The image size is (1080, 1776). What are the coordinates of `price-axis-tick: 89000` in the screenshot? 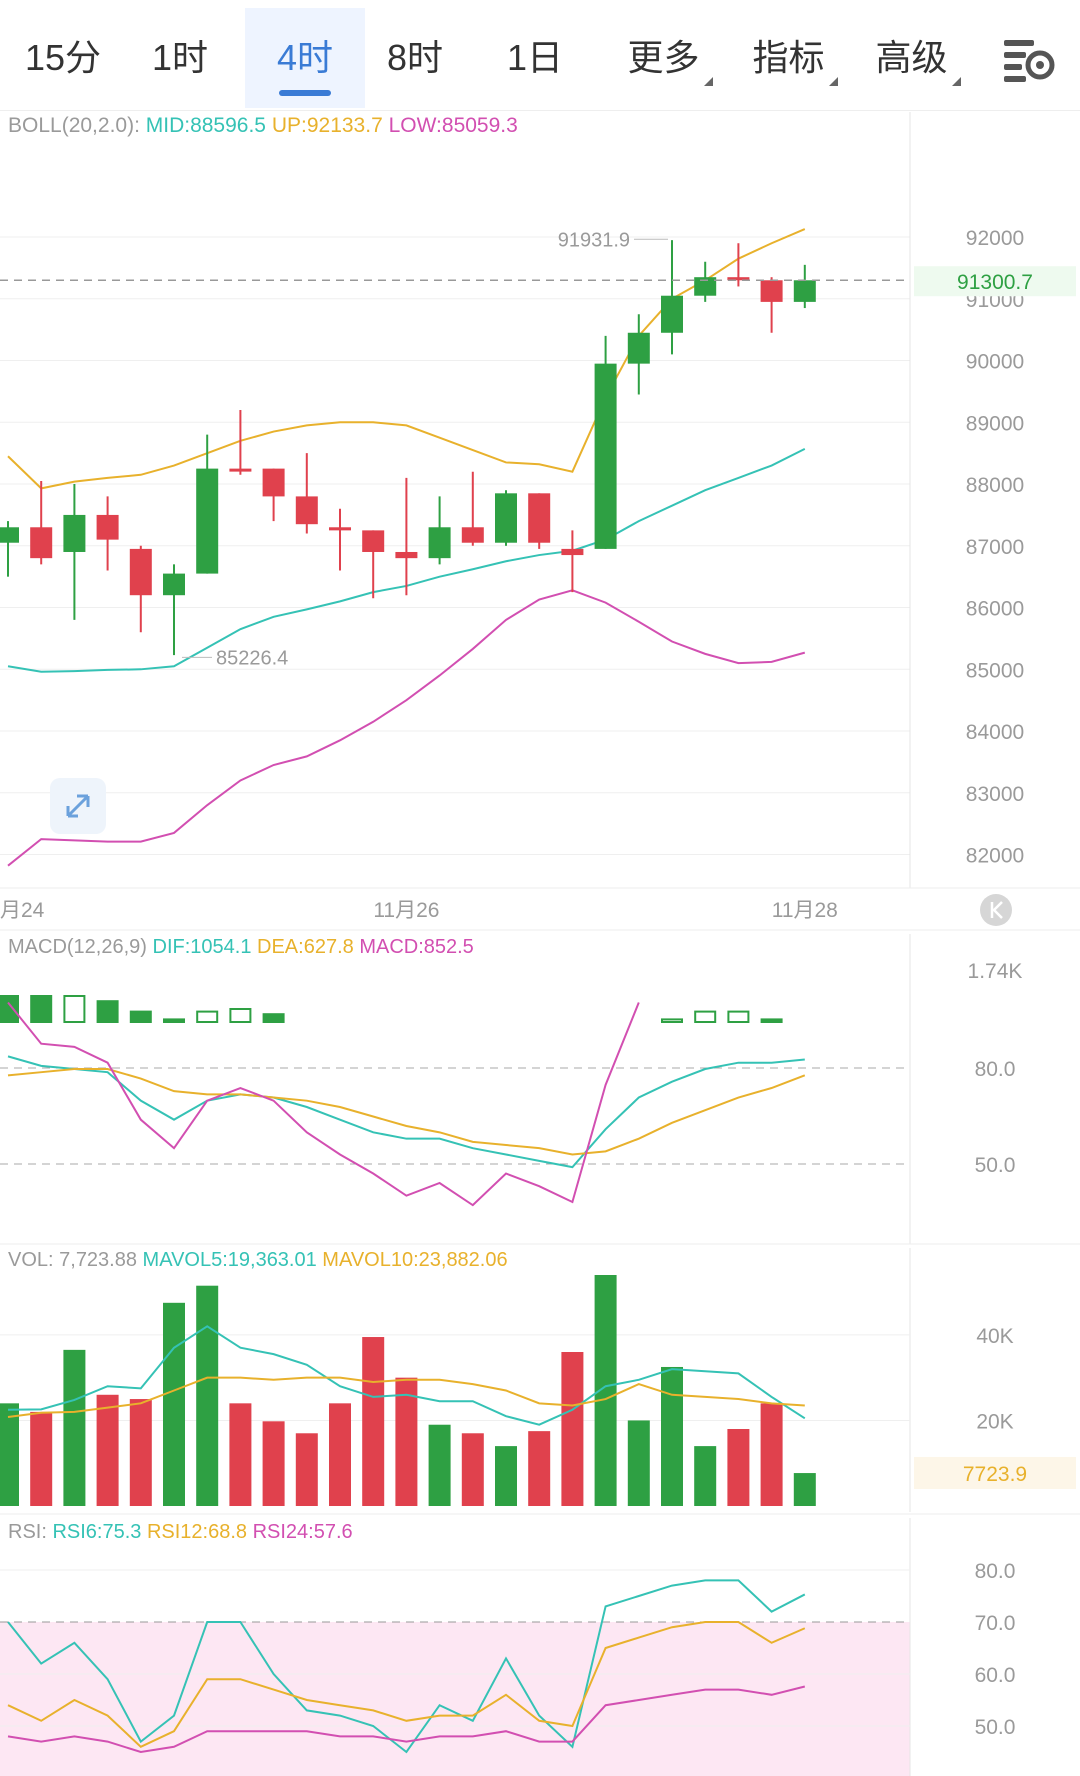 It's located at (995, 423).